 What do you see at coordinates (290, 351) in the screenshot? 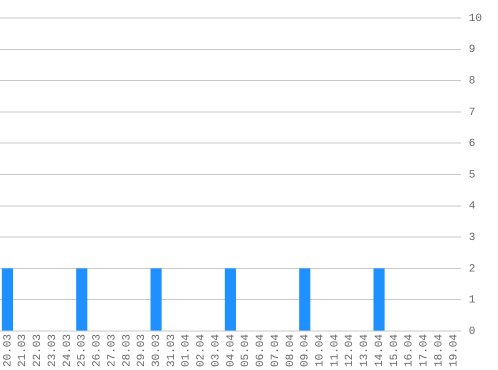
I see `x-tick-label: 08.04` at bounding box center [290, 351].